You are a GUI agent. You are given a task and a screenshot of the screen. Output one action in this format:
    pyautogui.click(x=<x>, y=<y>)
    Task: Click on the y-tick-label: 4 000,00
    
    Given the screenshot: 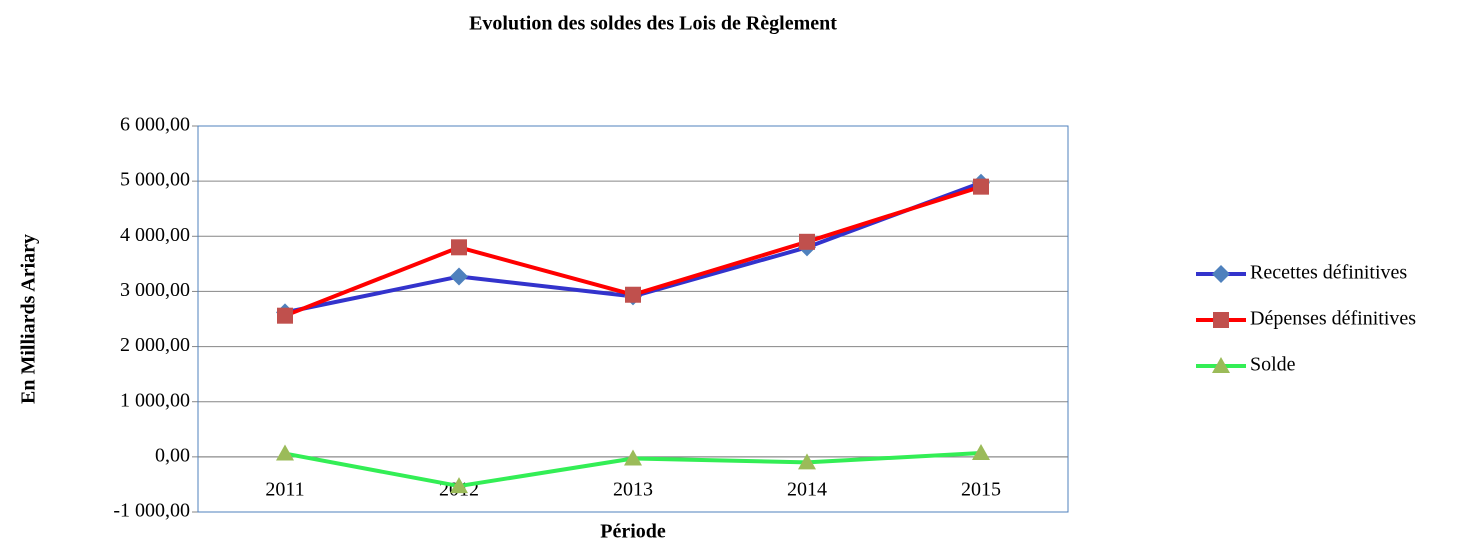 What is the action you would take?
    pyautogui.click(x=155, y=235)
    